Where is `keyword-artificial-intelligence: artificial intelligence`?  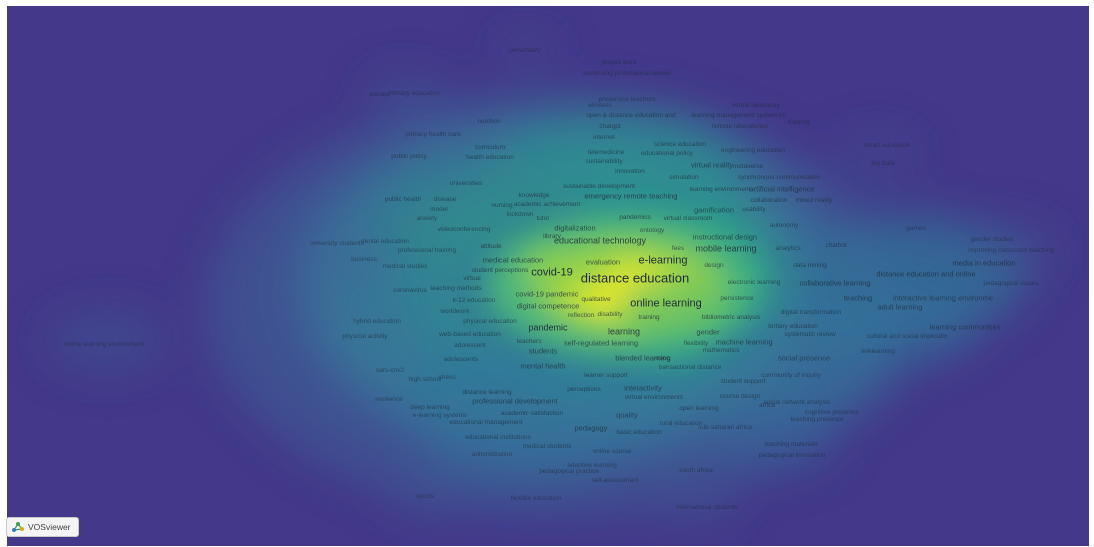 keyword-artificial-intelligence: artificial intelligence is located at coordinates (781, 189).